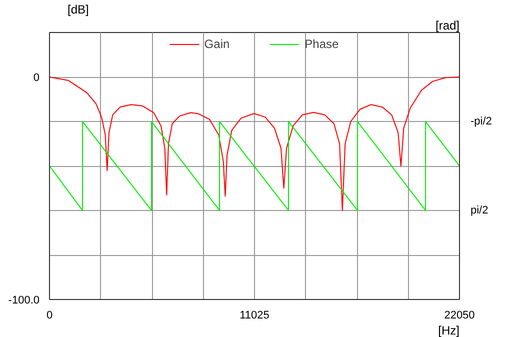 This screenshot has height=337, width=513. What do you see at coordinates (78, 9) in the screenshot?
I see `y-axis-title: [dB]` at bounding box center [78, 9].